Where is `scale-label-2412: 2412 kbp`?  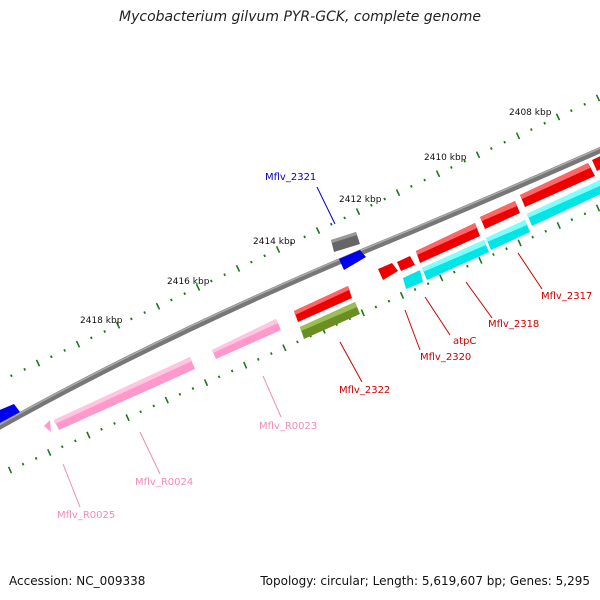
scale-label-2412: 2412 kbp is located at coordinates (360, 200).